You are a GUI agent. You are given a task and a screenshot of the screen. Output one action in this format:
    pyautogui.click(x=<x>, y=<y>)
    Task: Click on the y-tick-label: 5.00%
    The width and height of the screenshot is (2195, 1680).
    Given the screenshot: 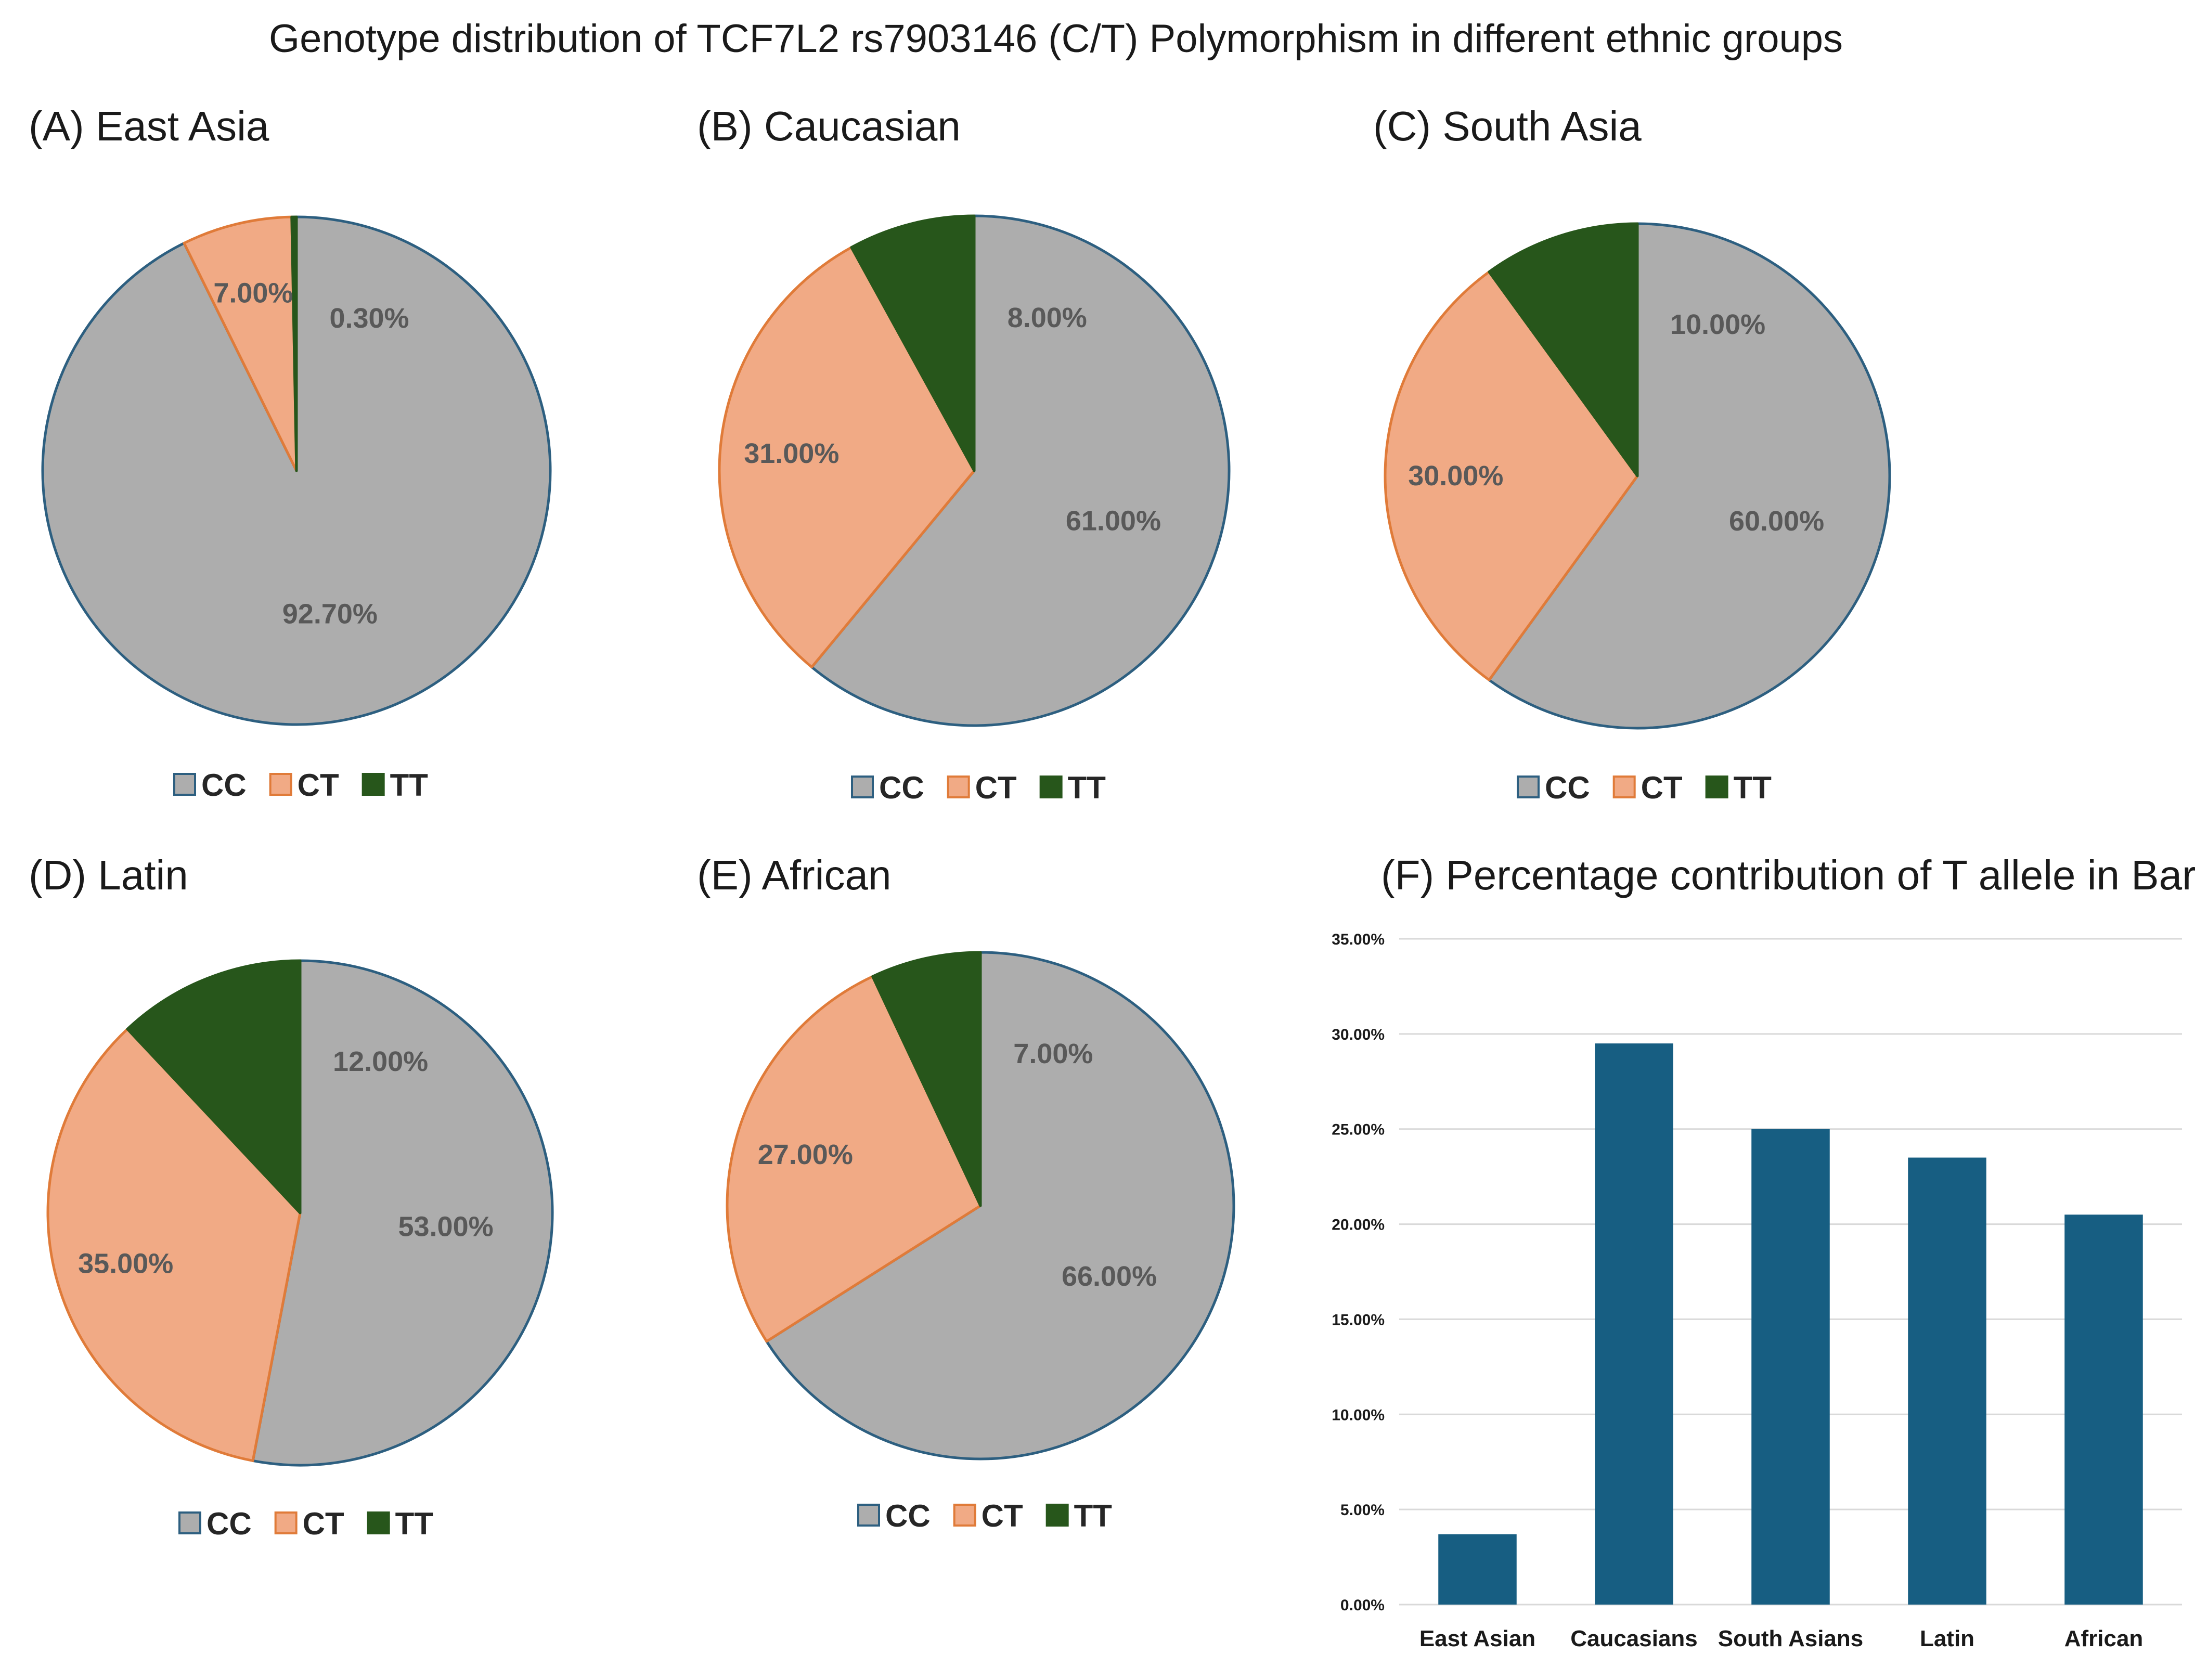 What is the action you would take?
    pyautogui.click(x=1362, y=1510)
    